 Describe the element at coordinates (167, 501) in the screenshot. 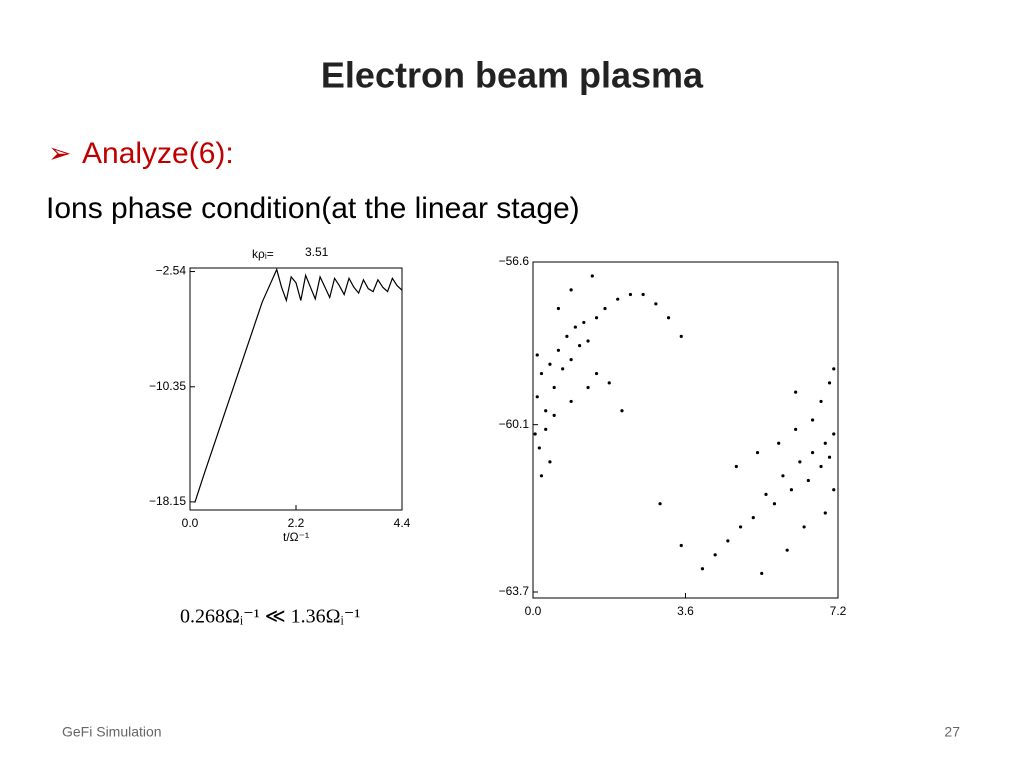

I see `y-tick-label: −18.15` at that location.